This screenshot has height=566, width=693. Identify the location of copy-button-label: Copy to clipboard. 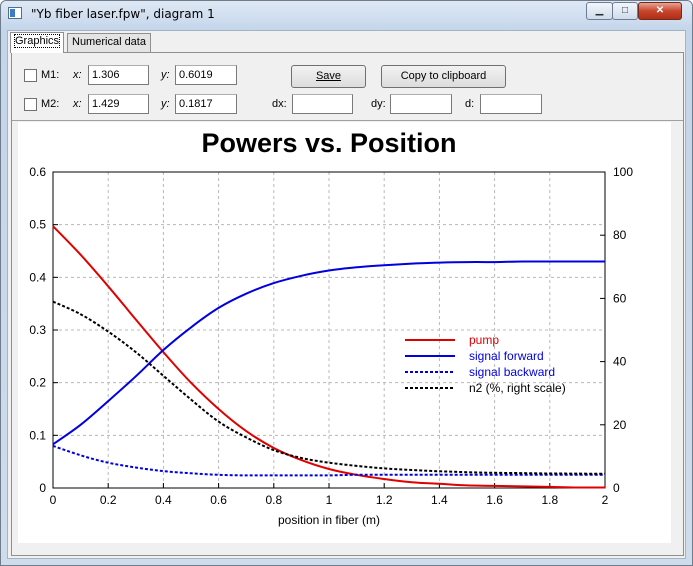
(443, 76).